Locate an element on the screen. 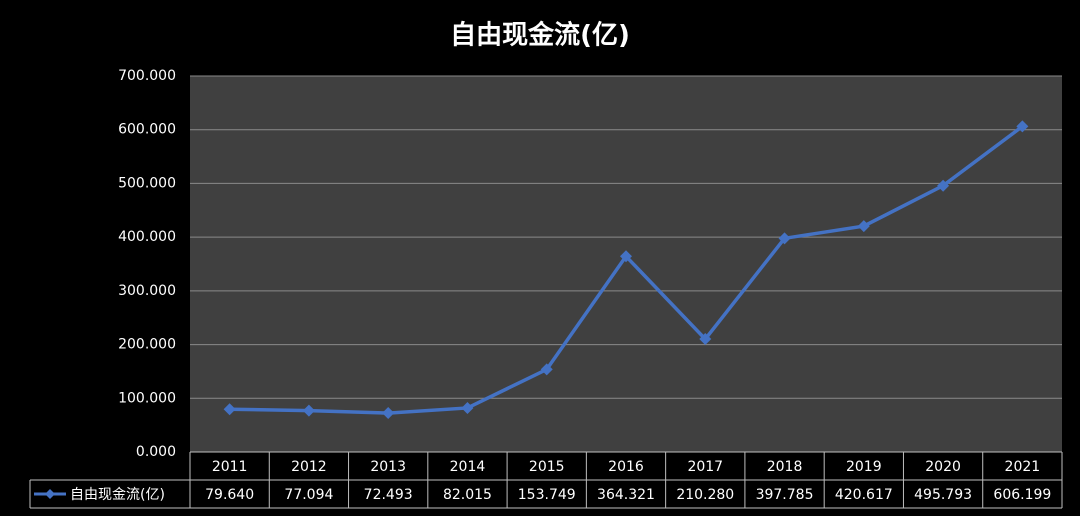  x-tick-label: 2011 is located at coordinates (230, 467).